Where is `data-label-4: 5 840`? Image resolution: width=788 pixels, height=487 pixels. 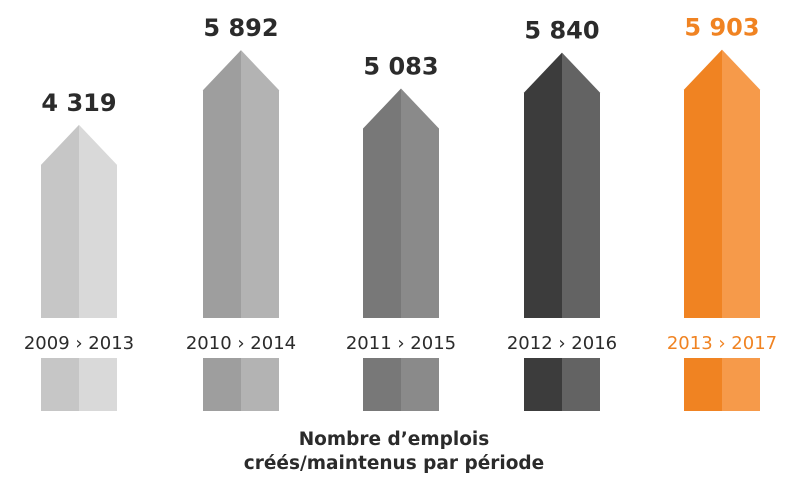 data-label-4: 5 840 is located at coordinates (561, 31).